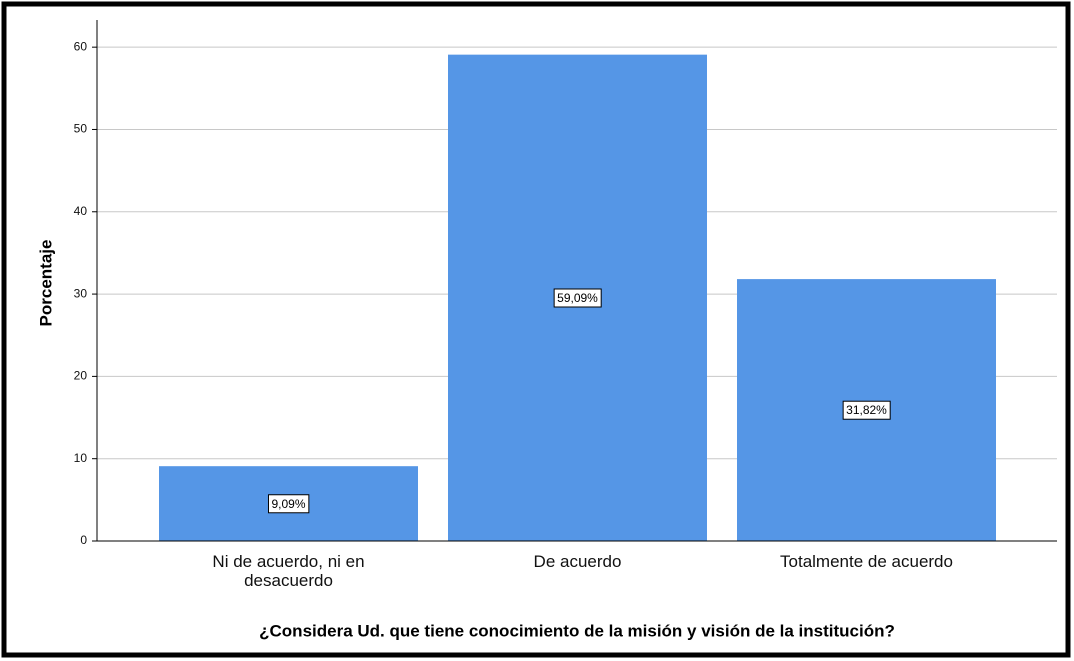 Image resolution: width=1074 pixels, height=661 pixels. I want to click on y-axis-title: Porcentaje, so click(45, 283).